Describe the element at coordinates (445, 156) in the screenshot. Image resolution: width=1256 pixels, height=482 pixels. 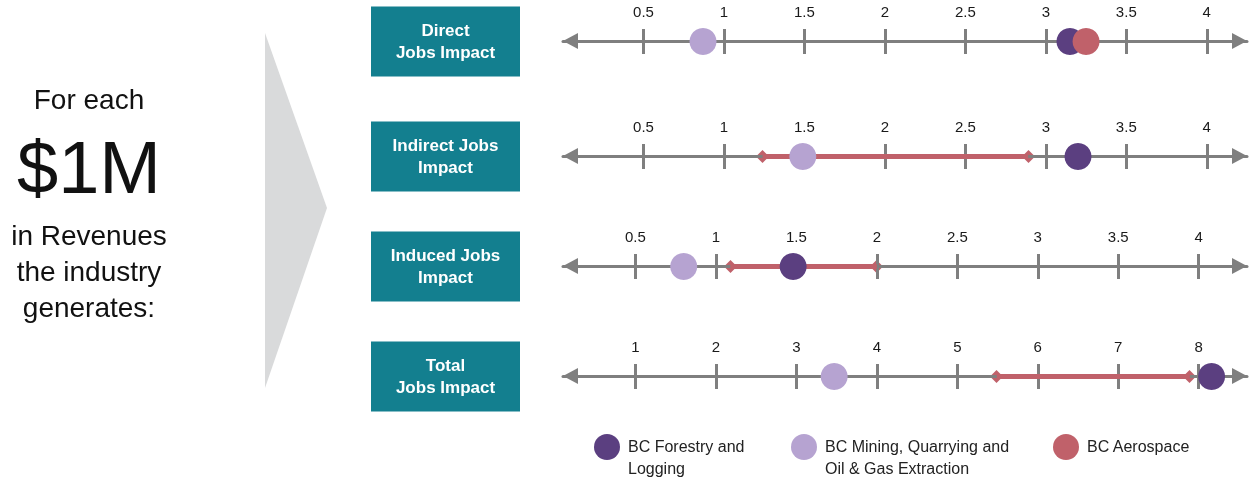
I see `y-tick-label: Indirect Jobs Impact` at that location.